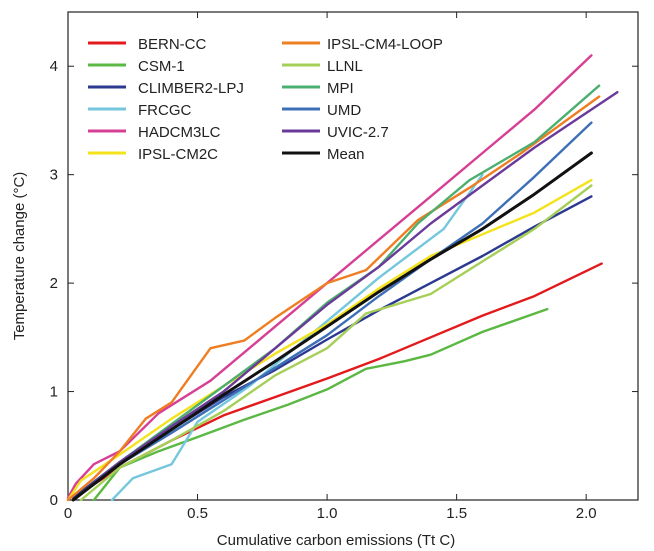  Describe the element at coordinates (19, 256) in the screenshot. I see `y-axis-label: Temperature change (°C)` at that location.